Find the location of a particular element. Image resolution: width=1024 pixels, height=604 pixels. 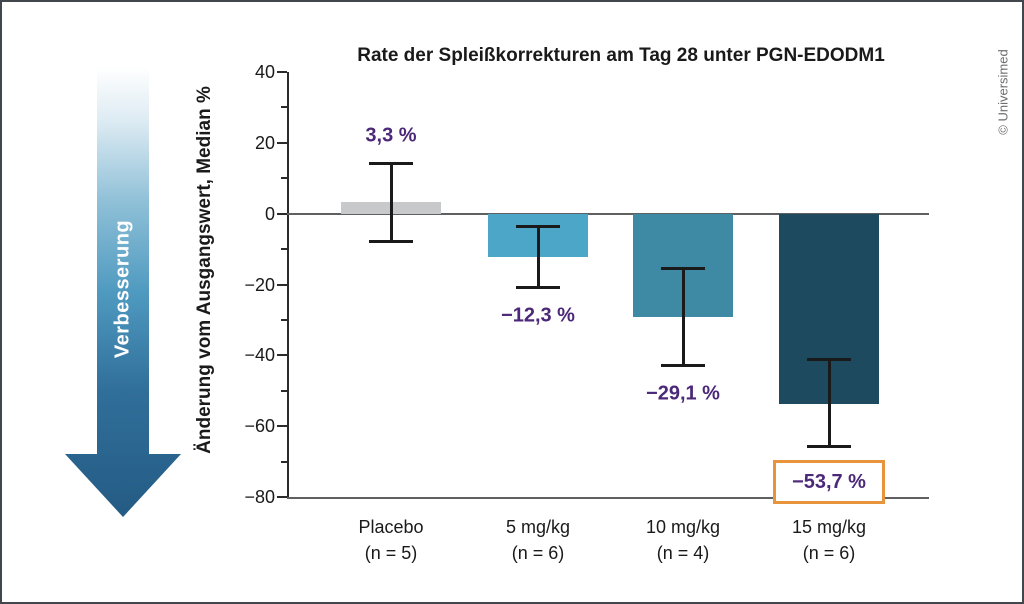

y-tick-label: −20 is located at coordinates (259, 284).